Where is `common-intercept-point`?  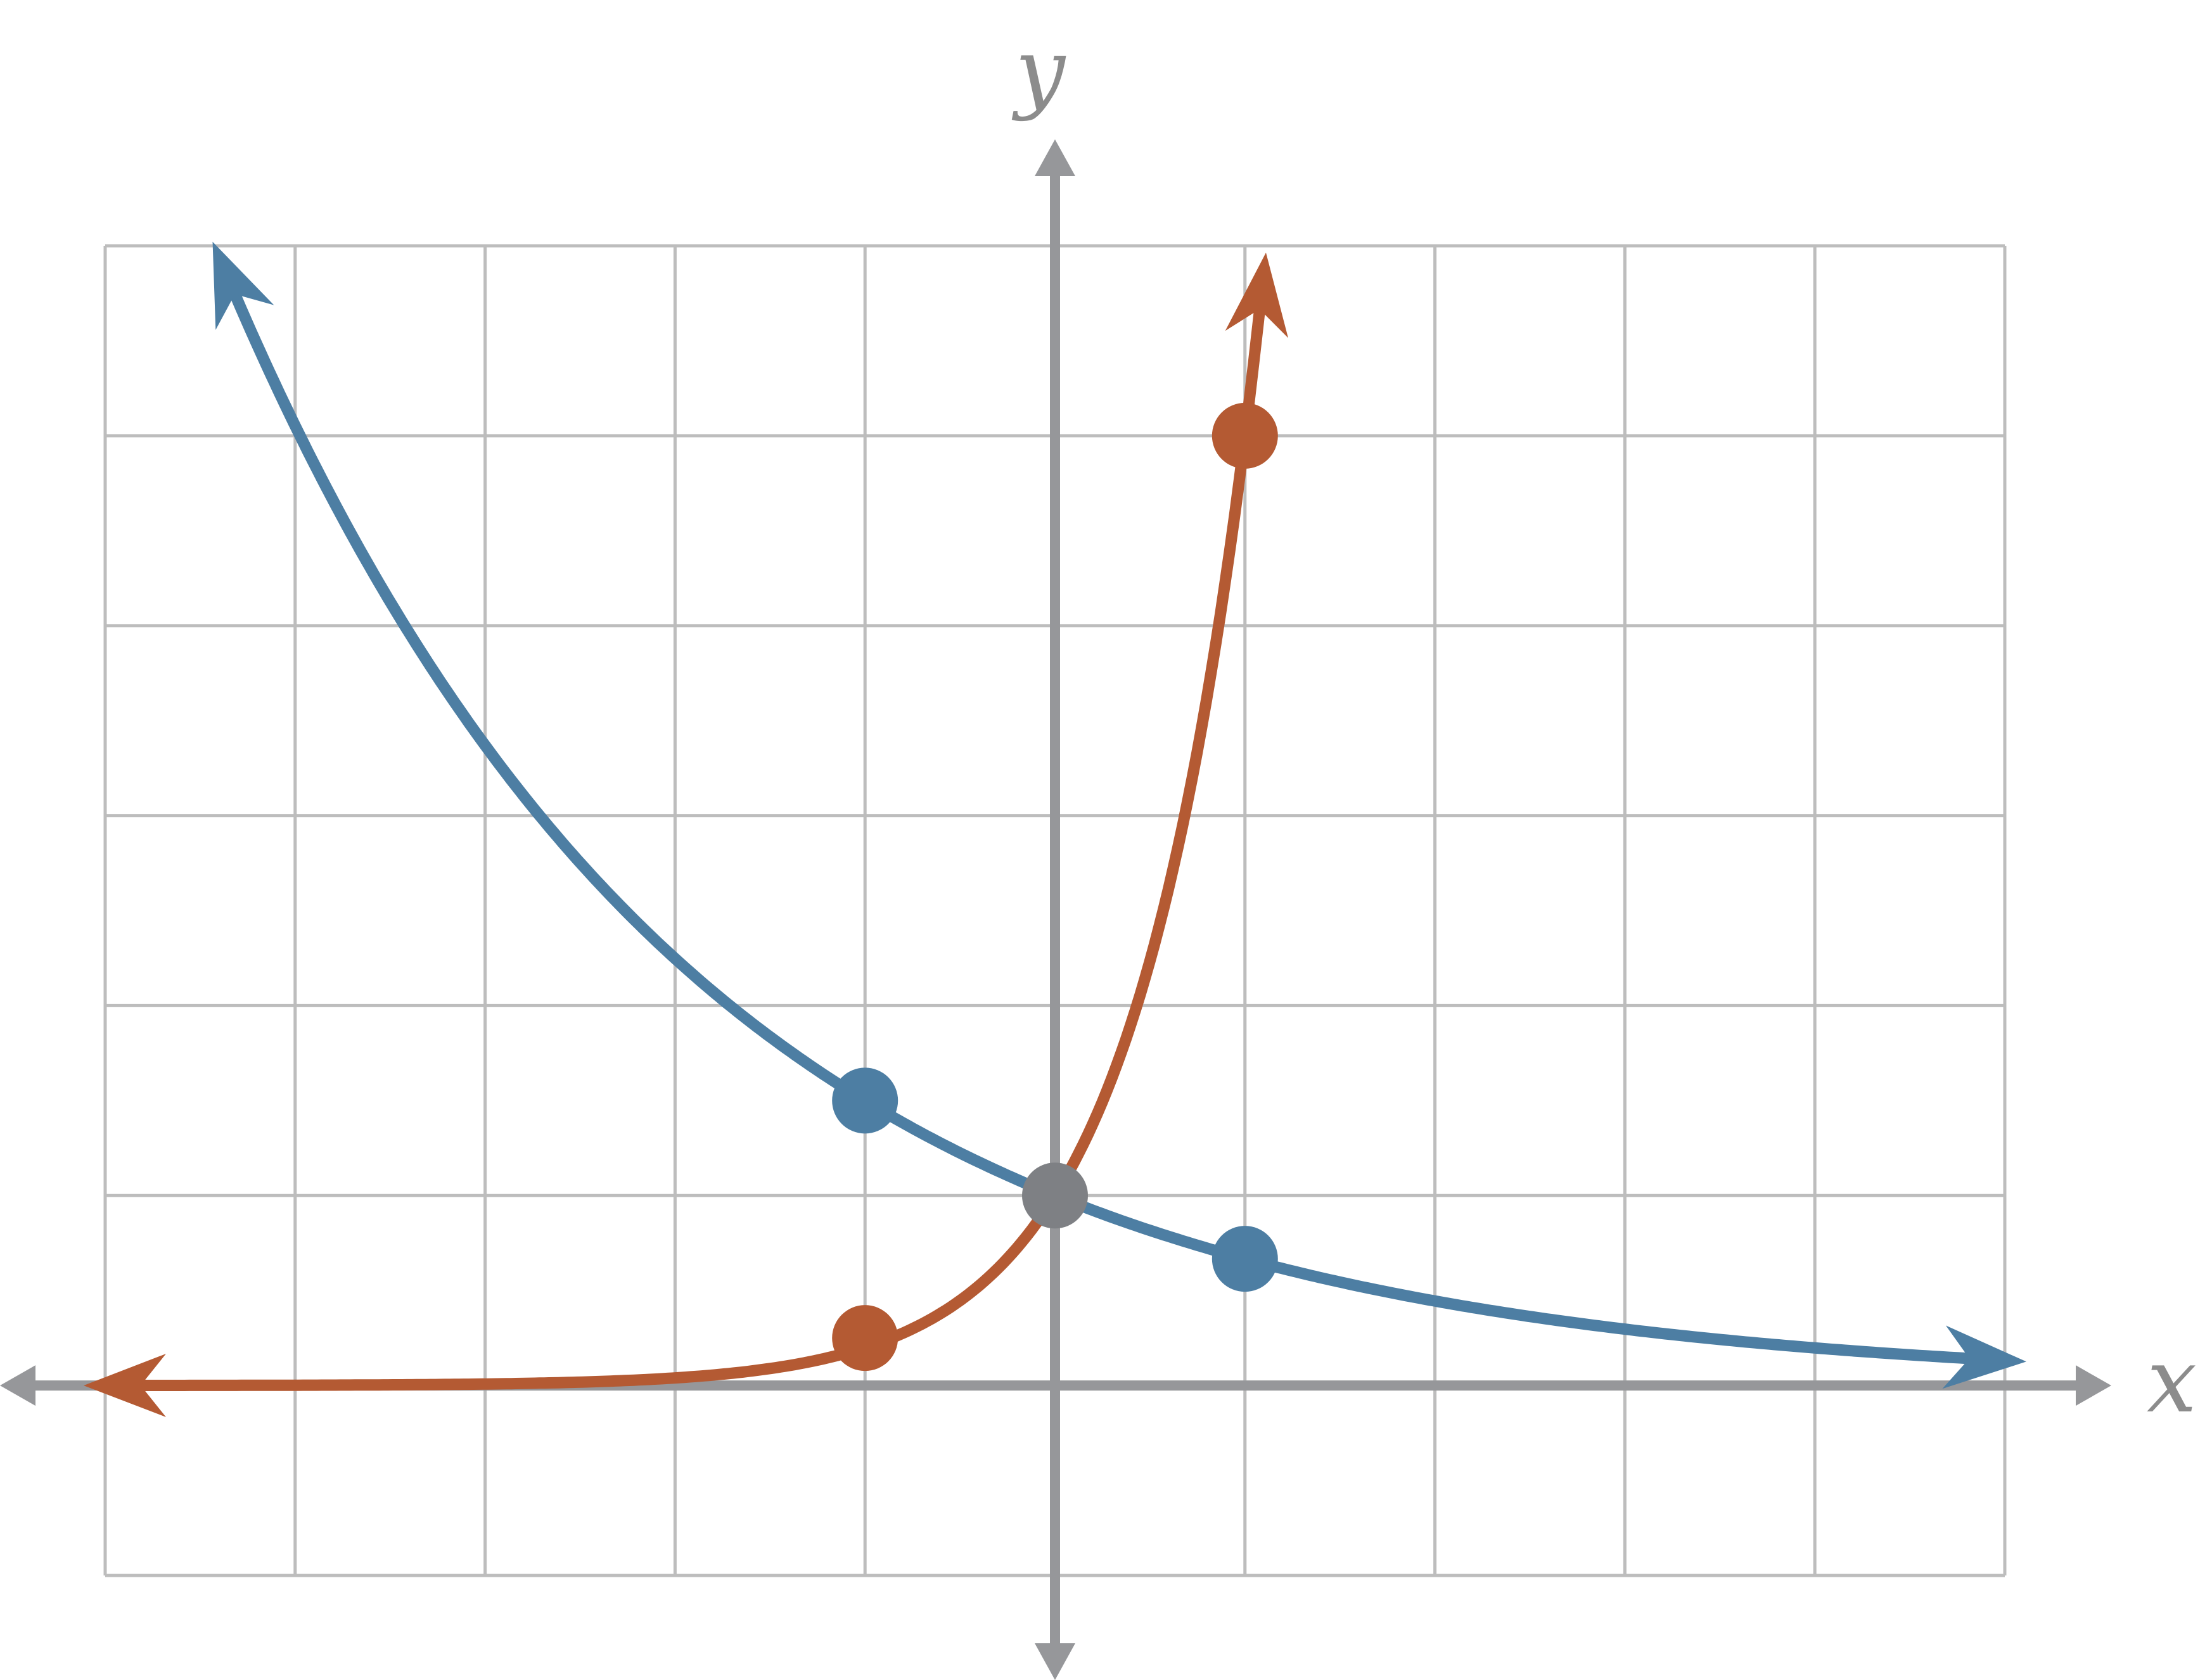 common-intercept-point is located at coordinates (1055, 1195).